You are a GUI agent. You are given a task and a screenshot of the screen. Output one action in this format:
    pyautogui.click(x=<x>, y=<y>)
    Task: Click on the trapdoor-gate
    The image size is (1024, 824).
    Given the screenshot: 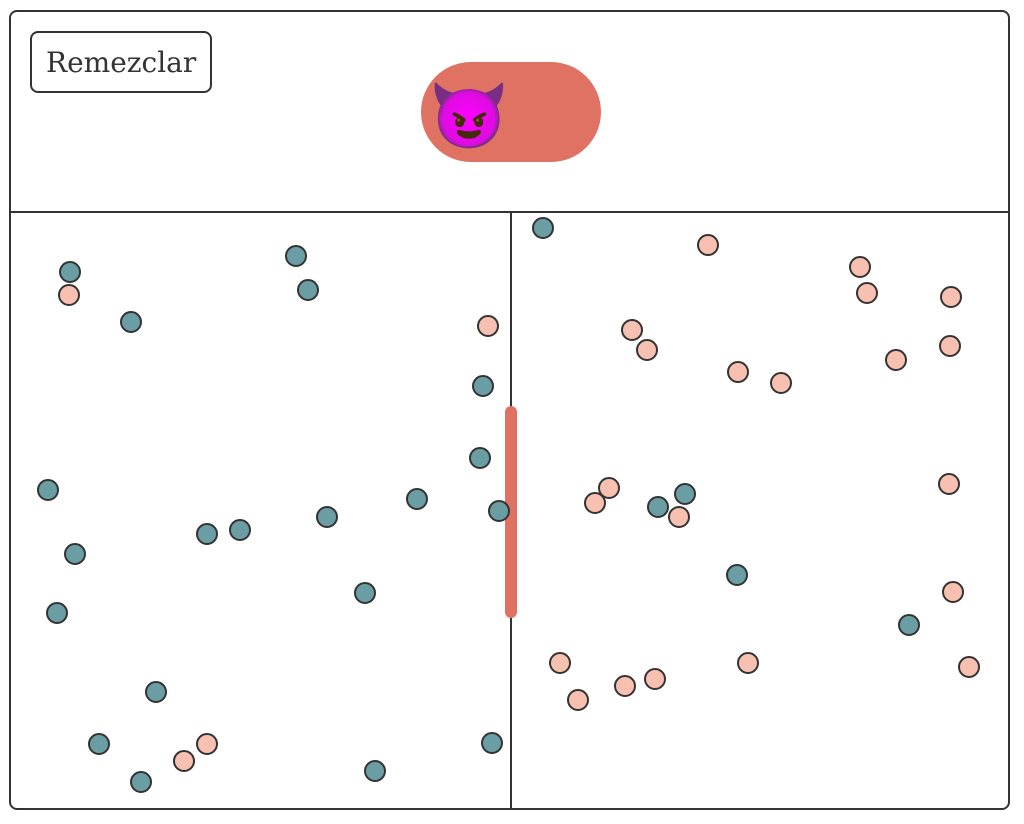 What is the action you would take?
    pyautogui.click(x=511, y=512)
    